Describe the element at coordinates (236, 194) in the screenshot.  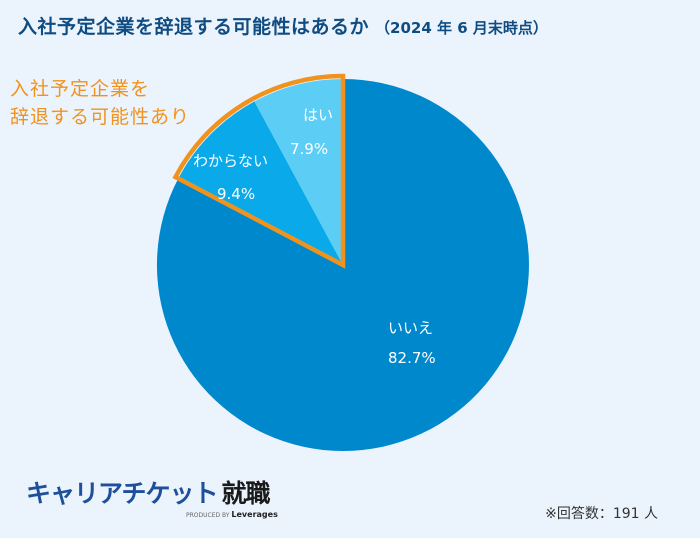
I see `slice-unknown-value: 9.4%` at that location.